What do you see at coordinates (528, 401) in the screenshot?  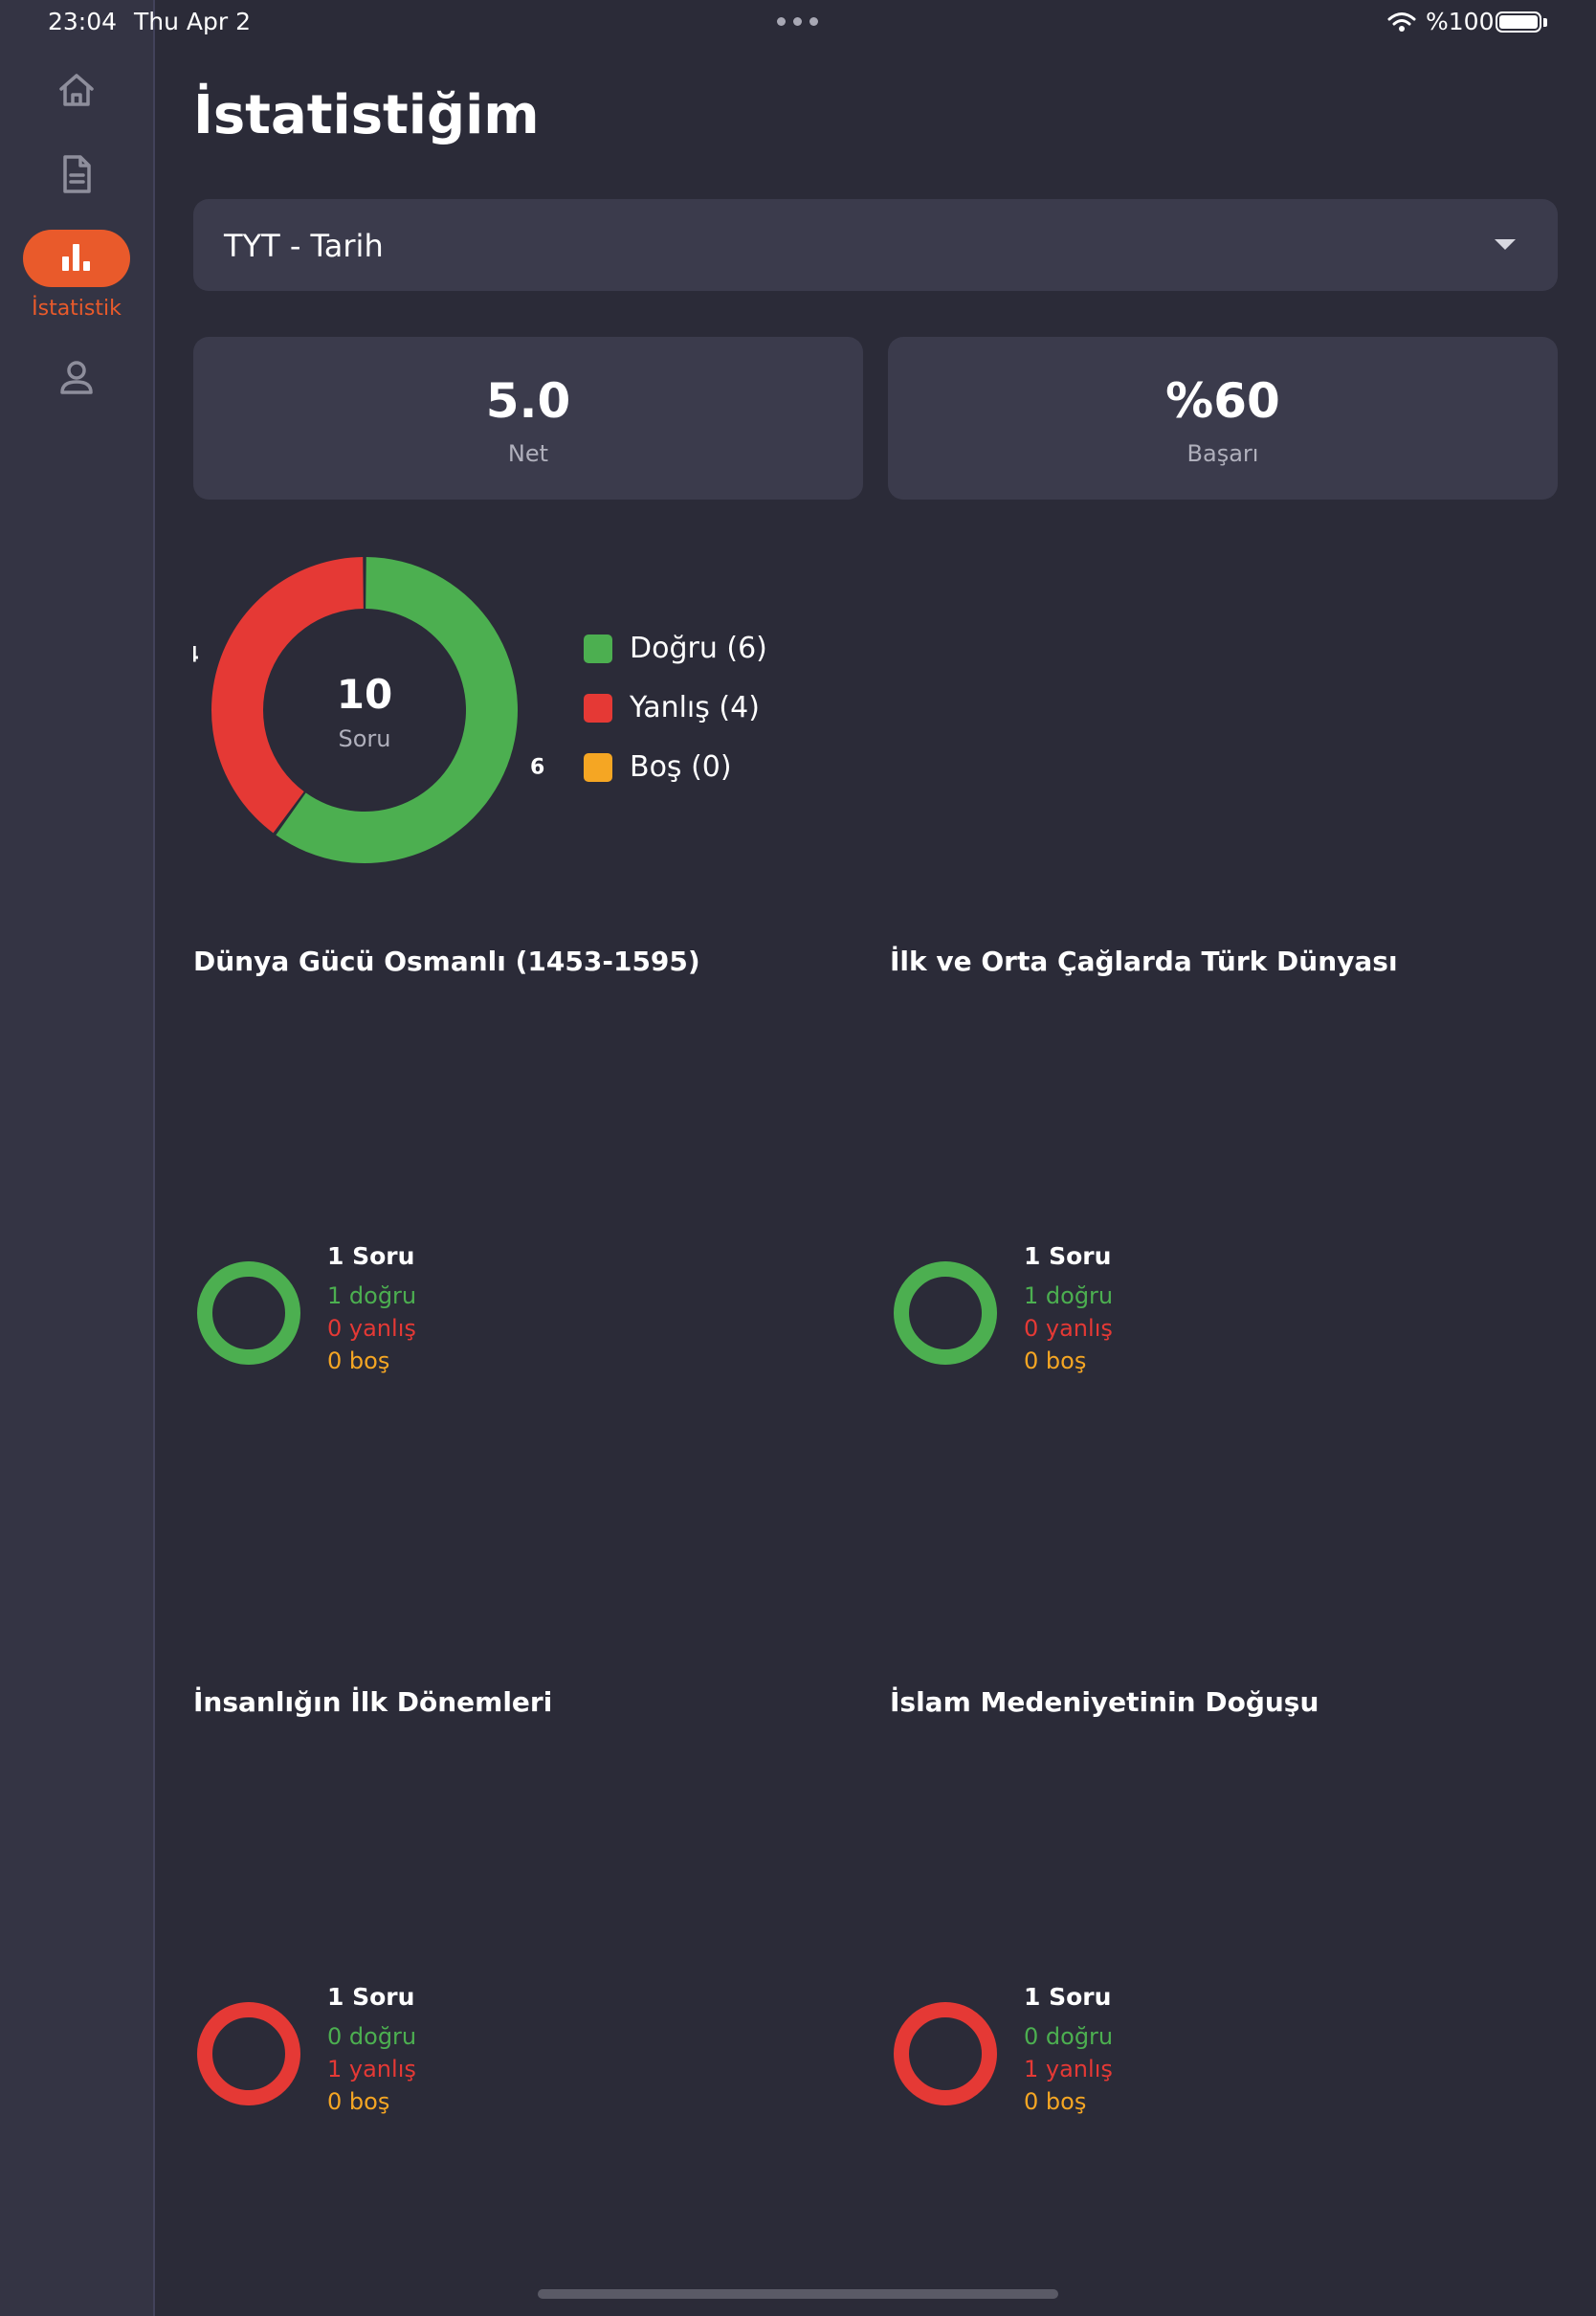 I see `net-value: 5.0` at bounding box center [528, 401].